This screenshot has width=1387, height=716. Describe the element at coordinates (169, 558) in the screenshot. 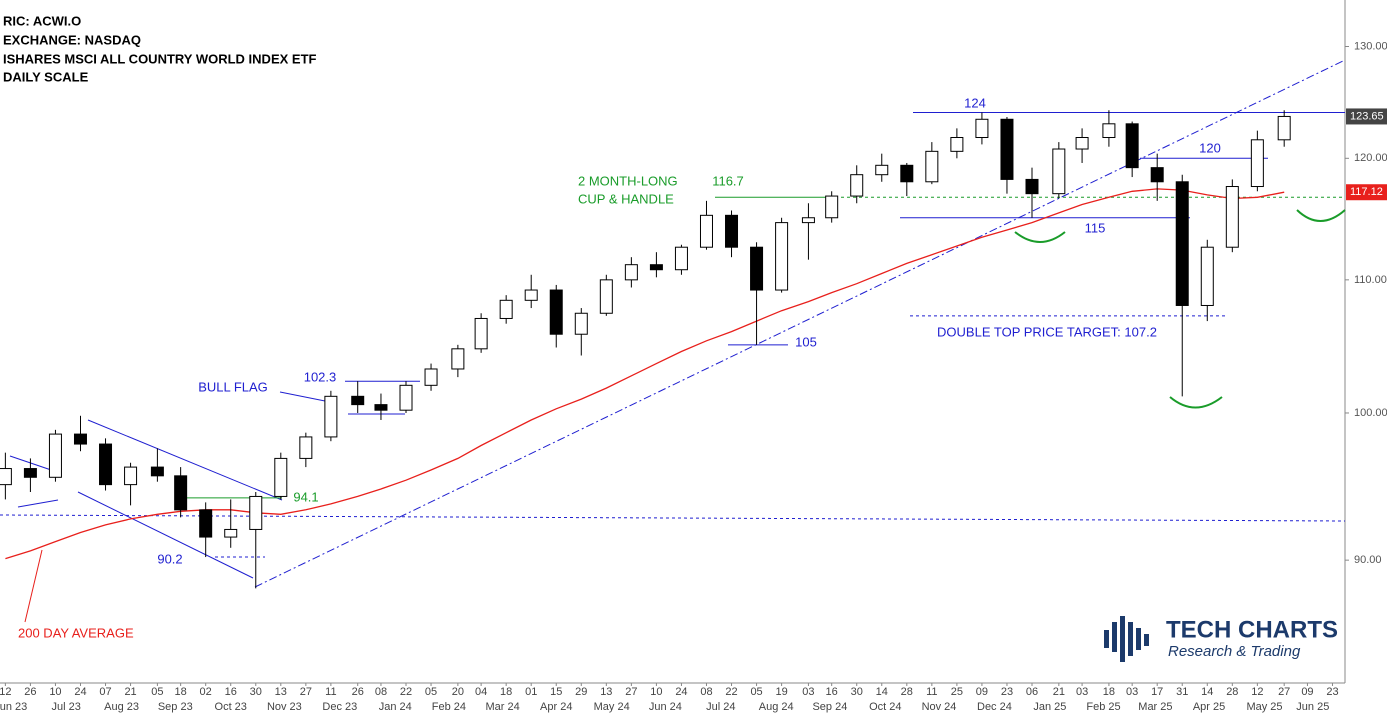

I see `level-label: 90.2` at that location.